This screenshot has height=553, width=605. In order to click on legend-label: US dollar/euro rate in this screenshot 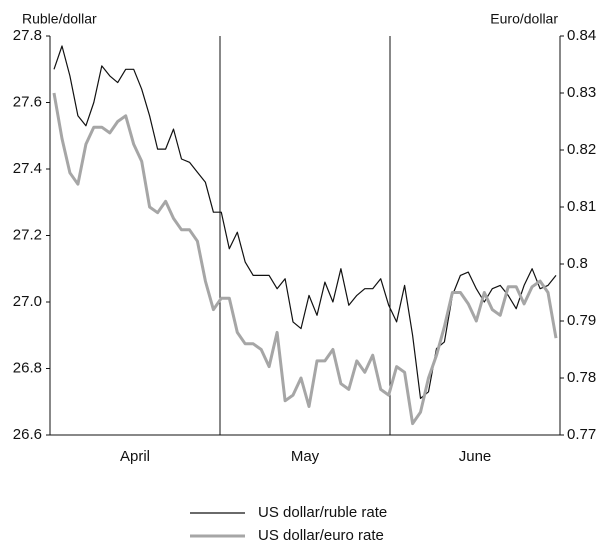, I will do `click(321, 535)`.